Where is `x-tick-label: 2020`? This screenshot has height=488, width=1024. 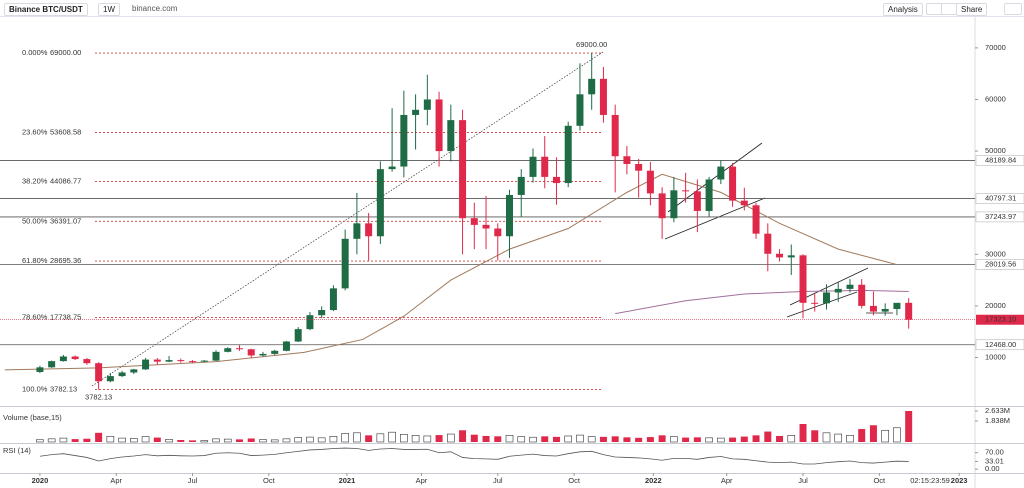 x-tick-label: 2020 is located at coordinates (40, 480).